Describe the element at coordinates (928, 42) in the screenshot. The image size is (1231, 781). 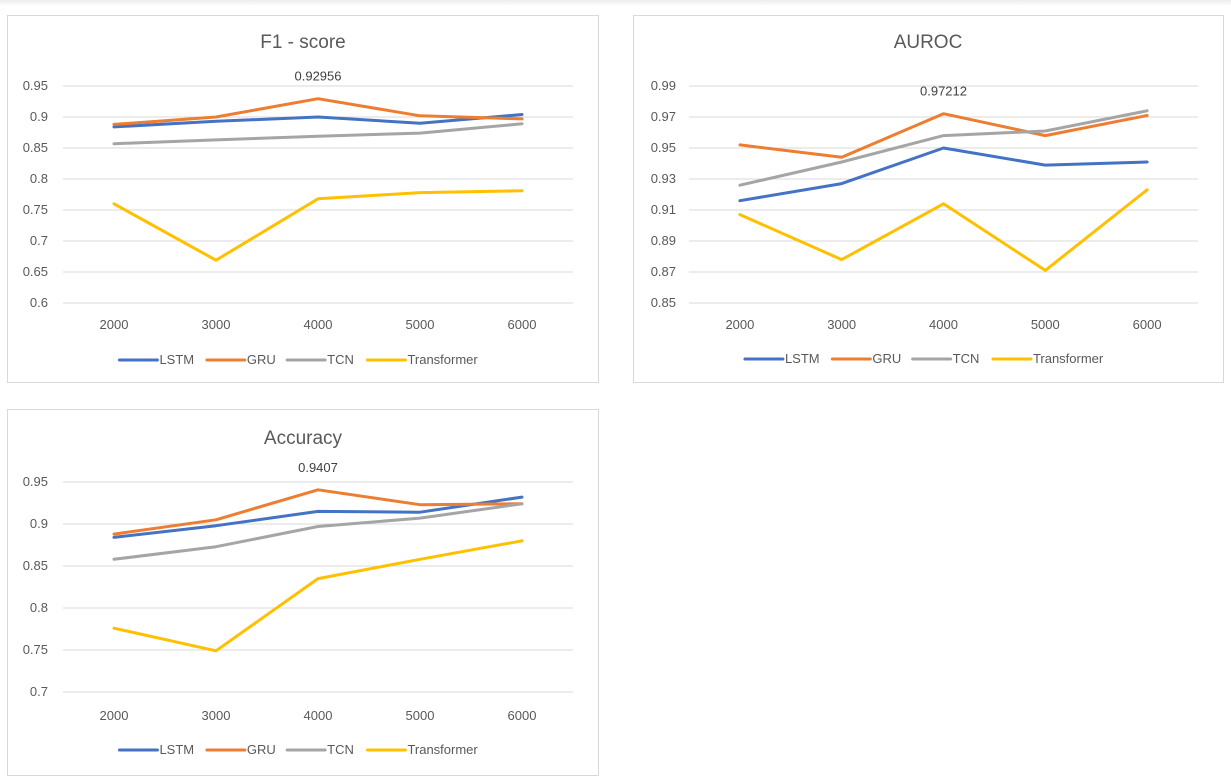
I see `chart-title: AUROC` at that location.